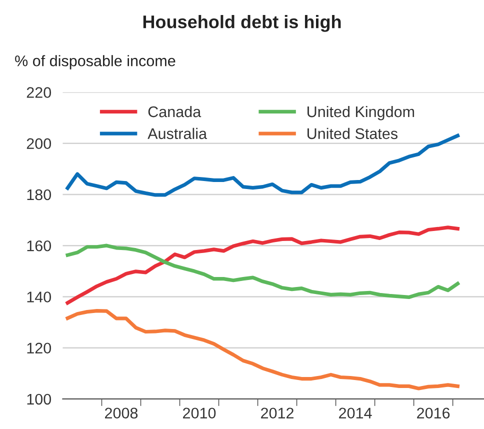  What do you see at coordinates (39, 348) in the screenshot?
I see `y-tick-label: 120` at bounding box center [39, 348].